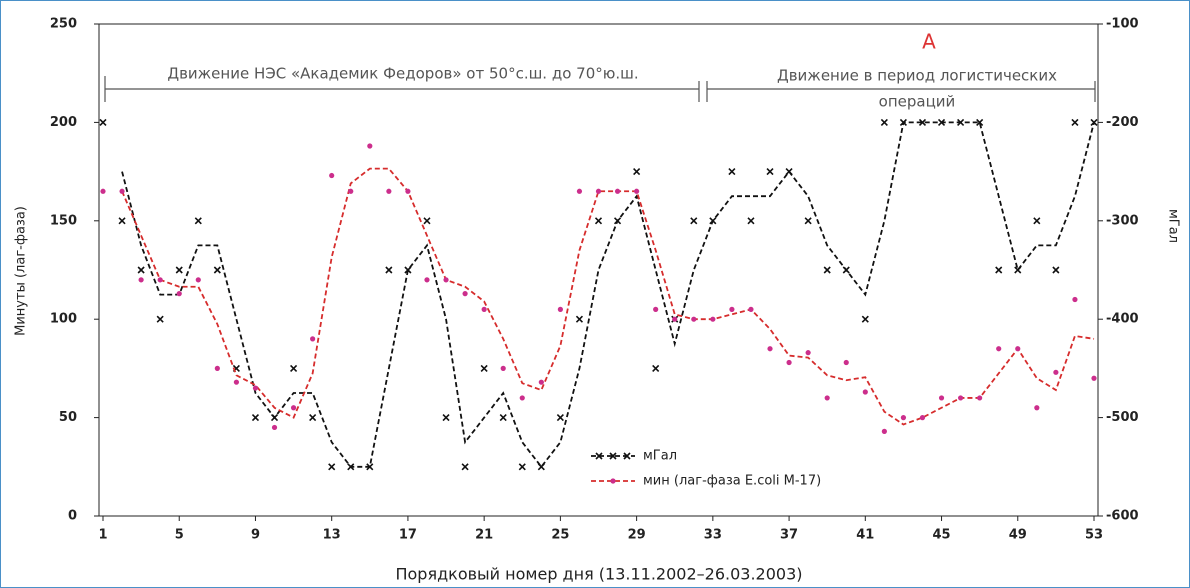  What do you see at coordinates (917, 76) in the screenshot?
I see `annotation: Движение в период логистических` at bounding box center [917, 76].